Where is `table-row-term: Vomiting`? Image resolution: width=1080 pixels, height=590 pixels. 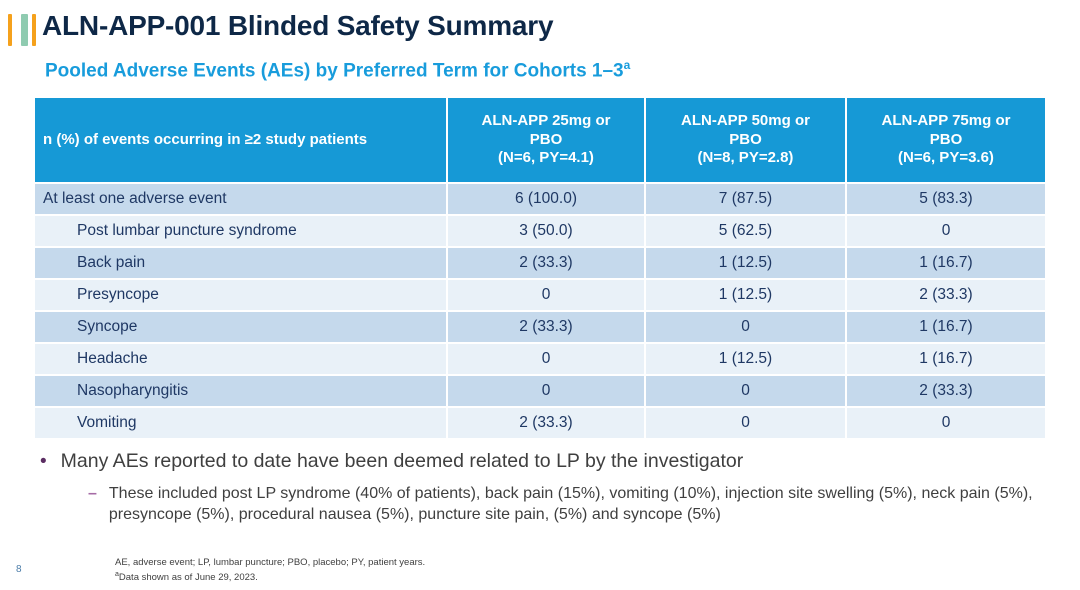
table-row-term: Vomiting is located at coordinates (240, 423).